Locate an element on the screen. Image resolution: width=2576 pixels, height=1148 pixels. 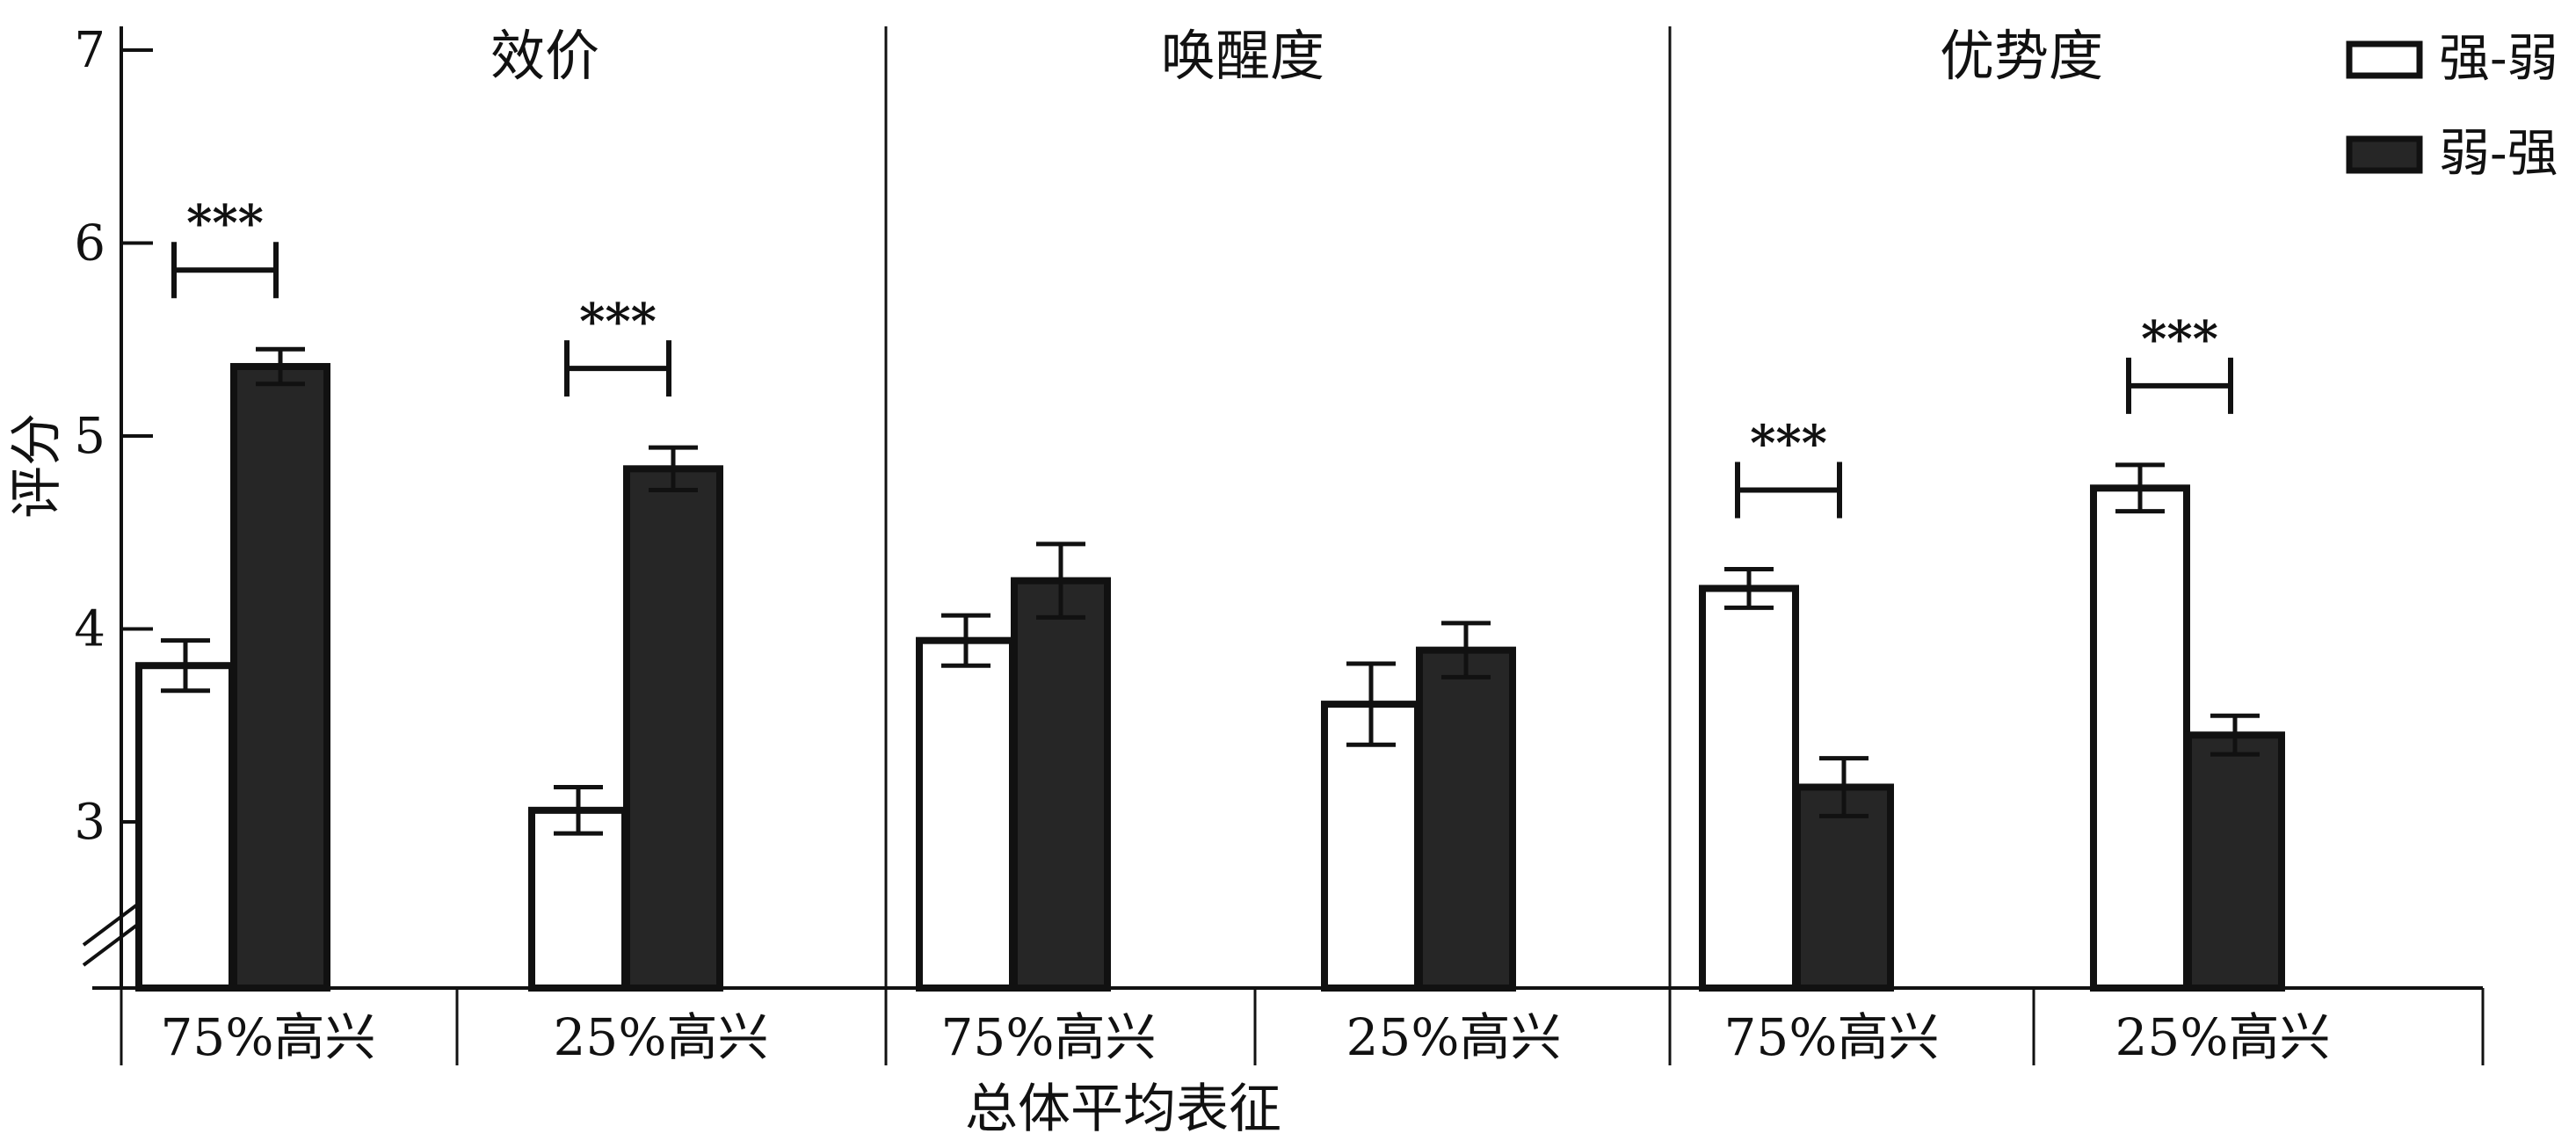
y-tick-label: 7 is located at coordinates (89, 50).